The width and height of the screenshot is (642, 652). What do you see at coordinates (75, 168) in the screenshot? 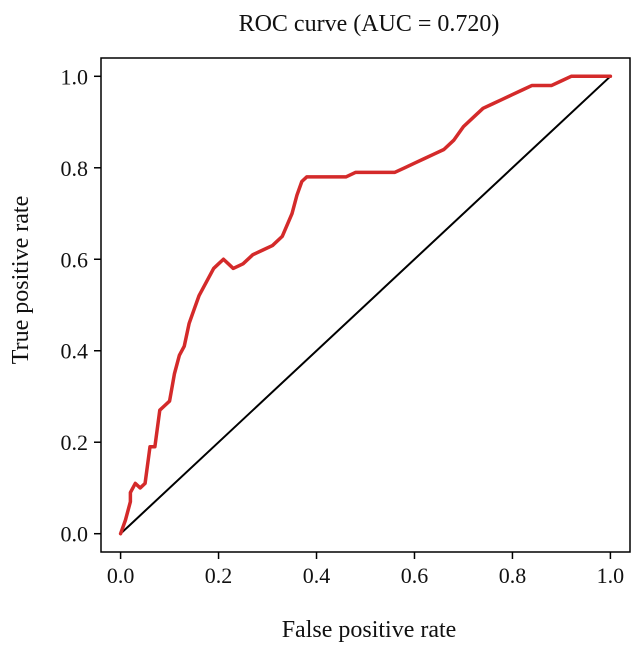
I see `y-tick-label: 0.8` at bounding box center [75, 168].